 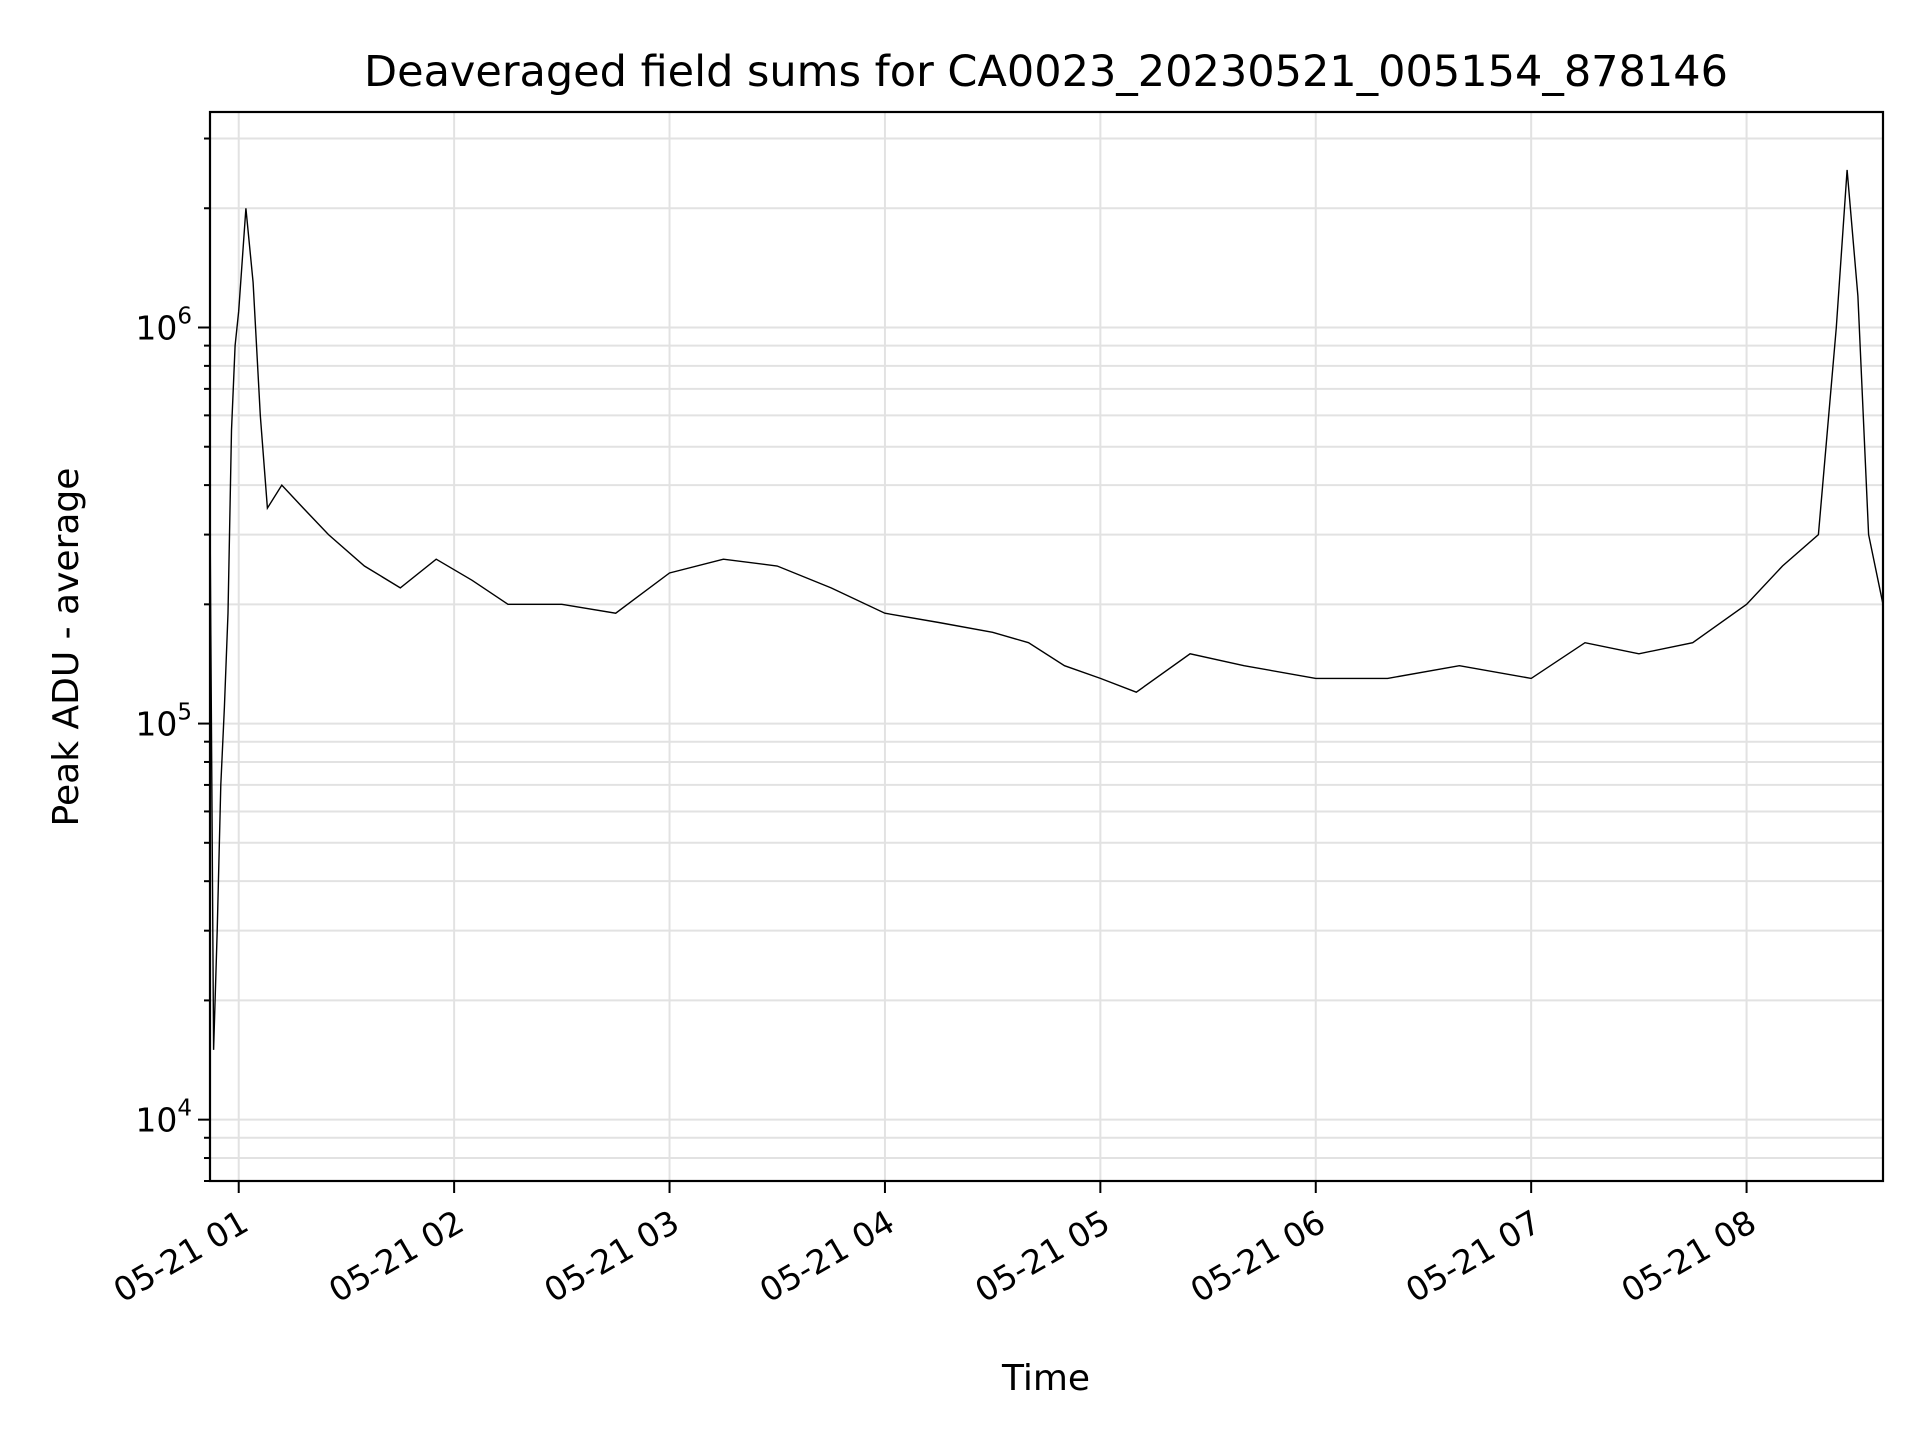 What do you see at coordinates (163, 722) in the screenshot?
I see `y-tick-label: 10⁵` at bounding box center [163, 722].